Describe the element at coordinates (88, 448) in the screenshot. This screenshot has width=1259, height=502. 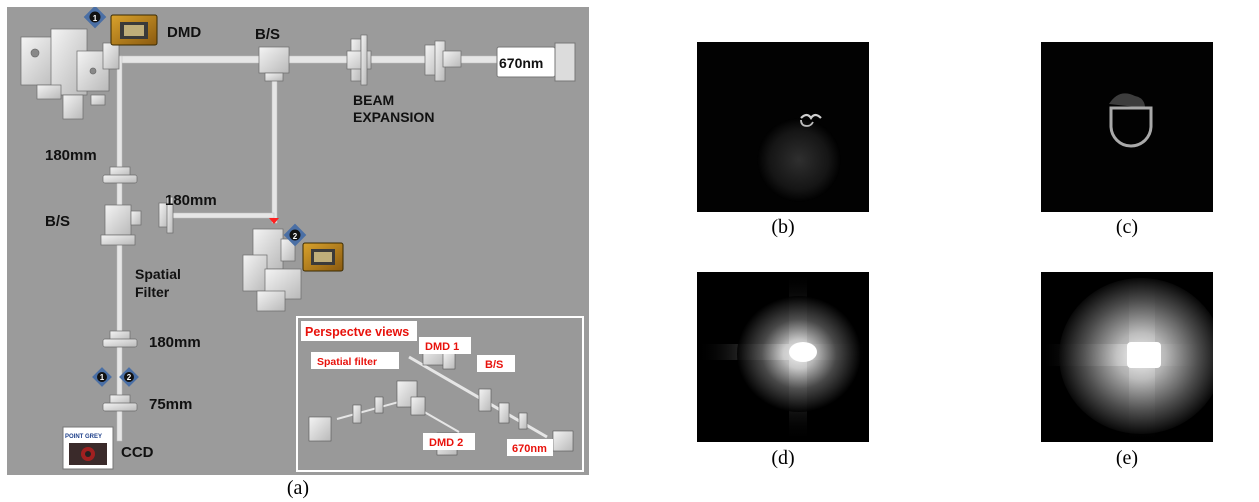
I see `ccd-camera` at that location.